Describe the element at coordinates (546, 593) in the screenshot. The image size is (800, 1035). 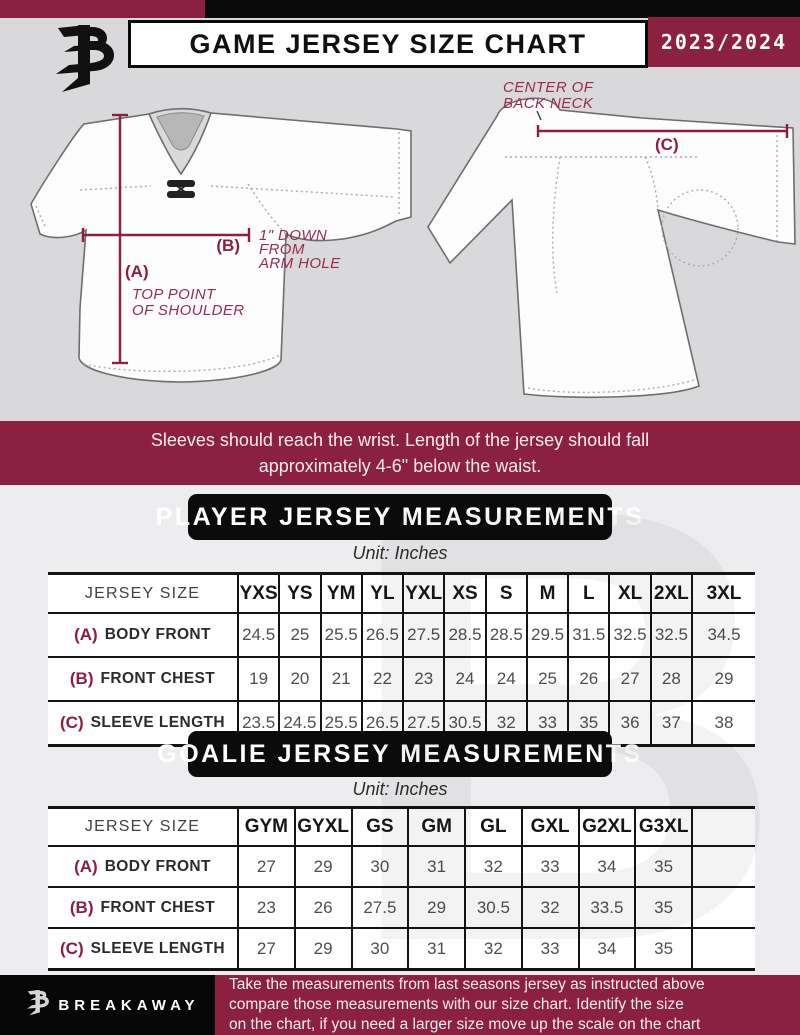
I see `size-column-header: M` at that location.